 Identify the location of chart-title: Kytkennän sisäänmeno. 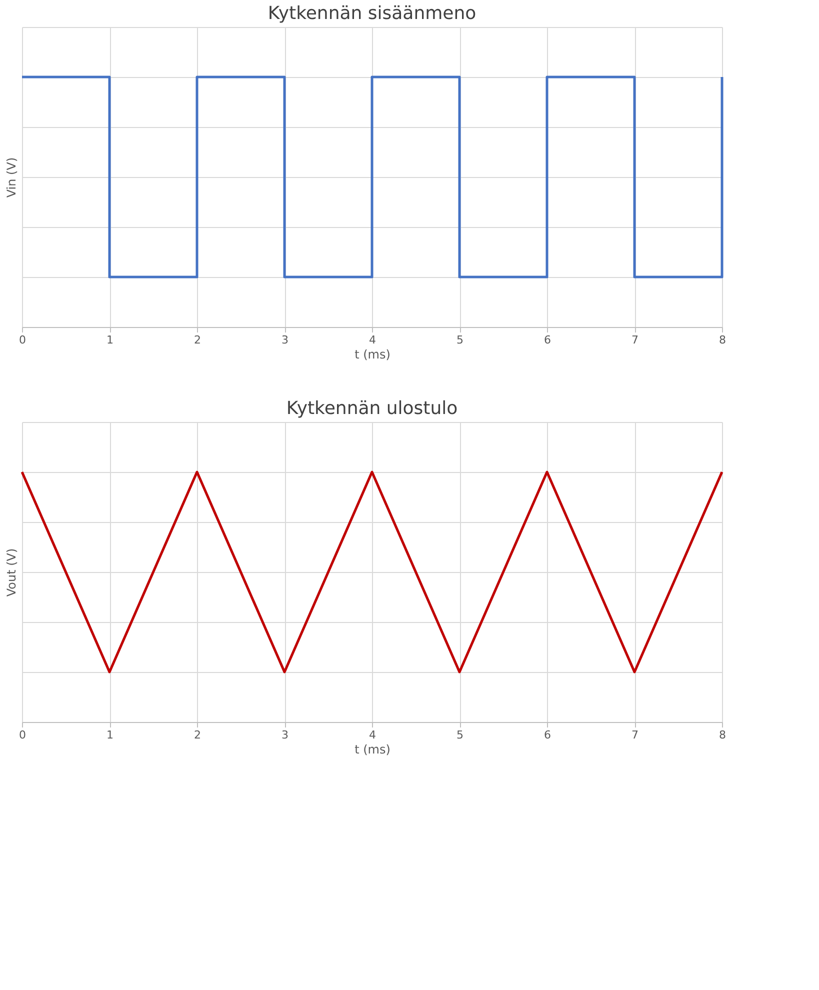
(372, 13).